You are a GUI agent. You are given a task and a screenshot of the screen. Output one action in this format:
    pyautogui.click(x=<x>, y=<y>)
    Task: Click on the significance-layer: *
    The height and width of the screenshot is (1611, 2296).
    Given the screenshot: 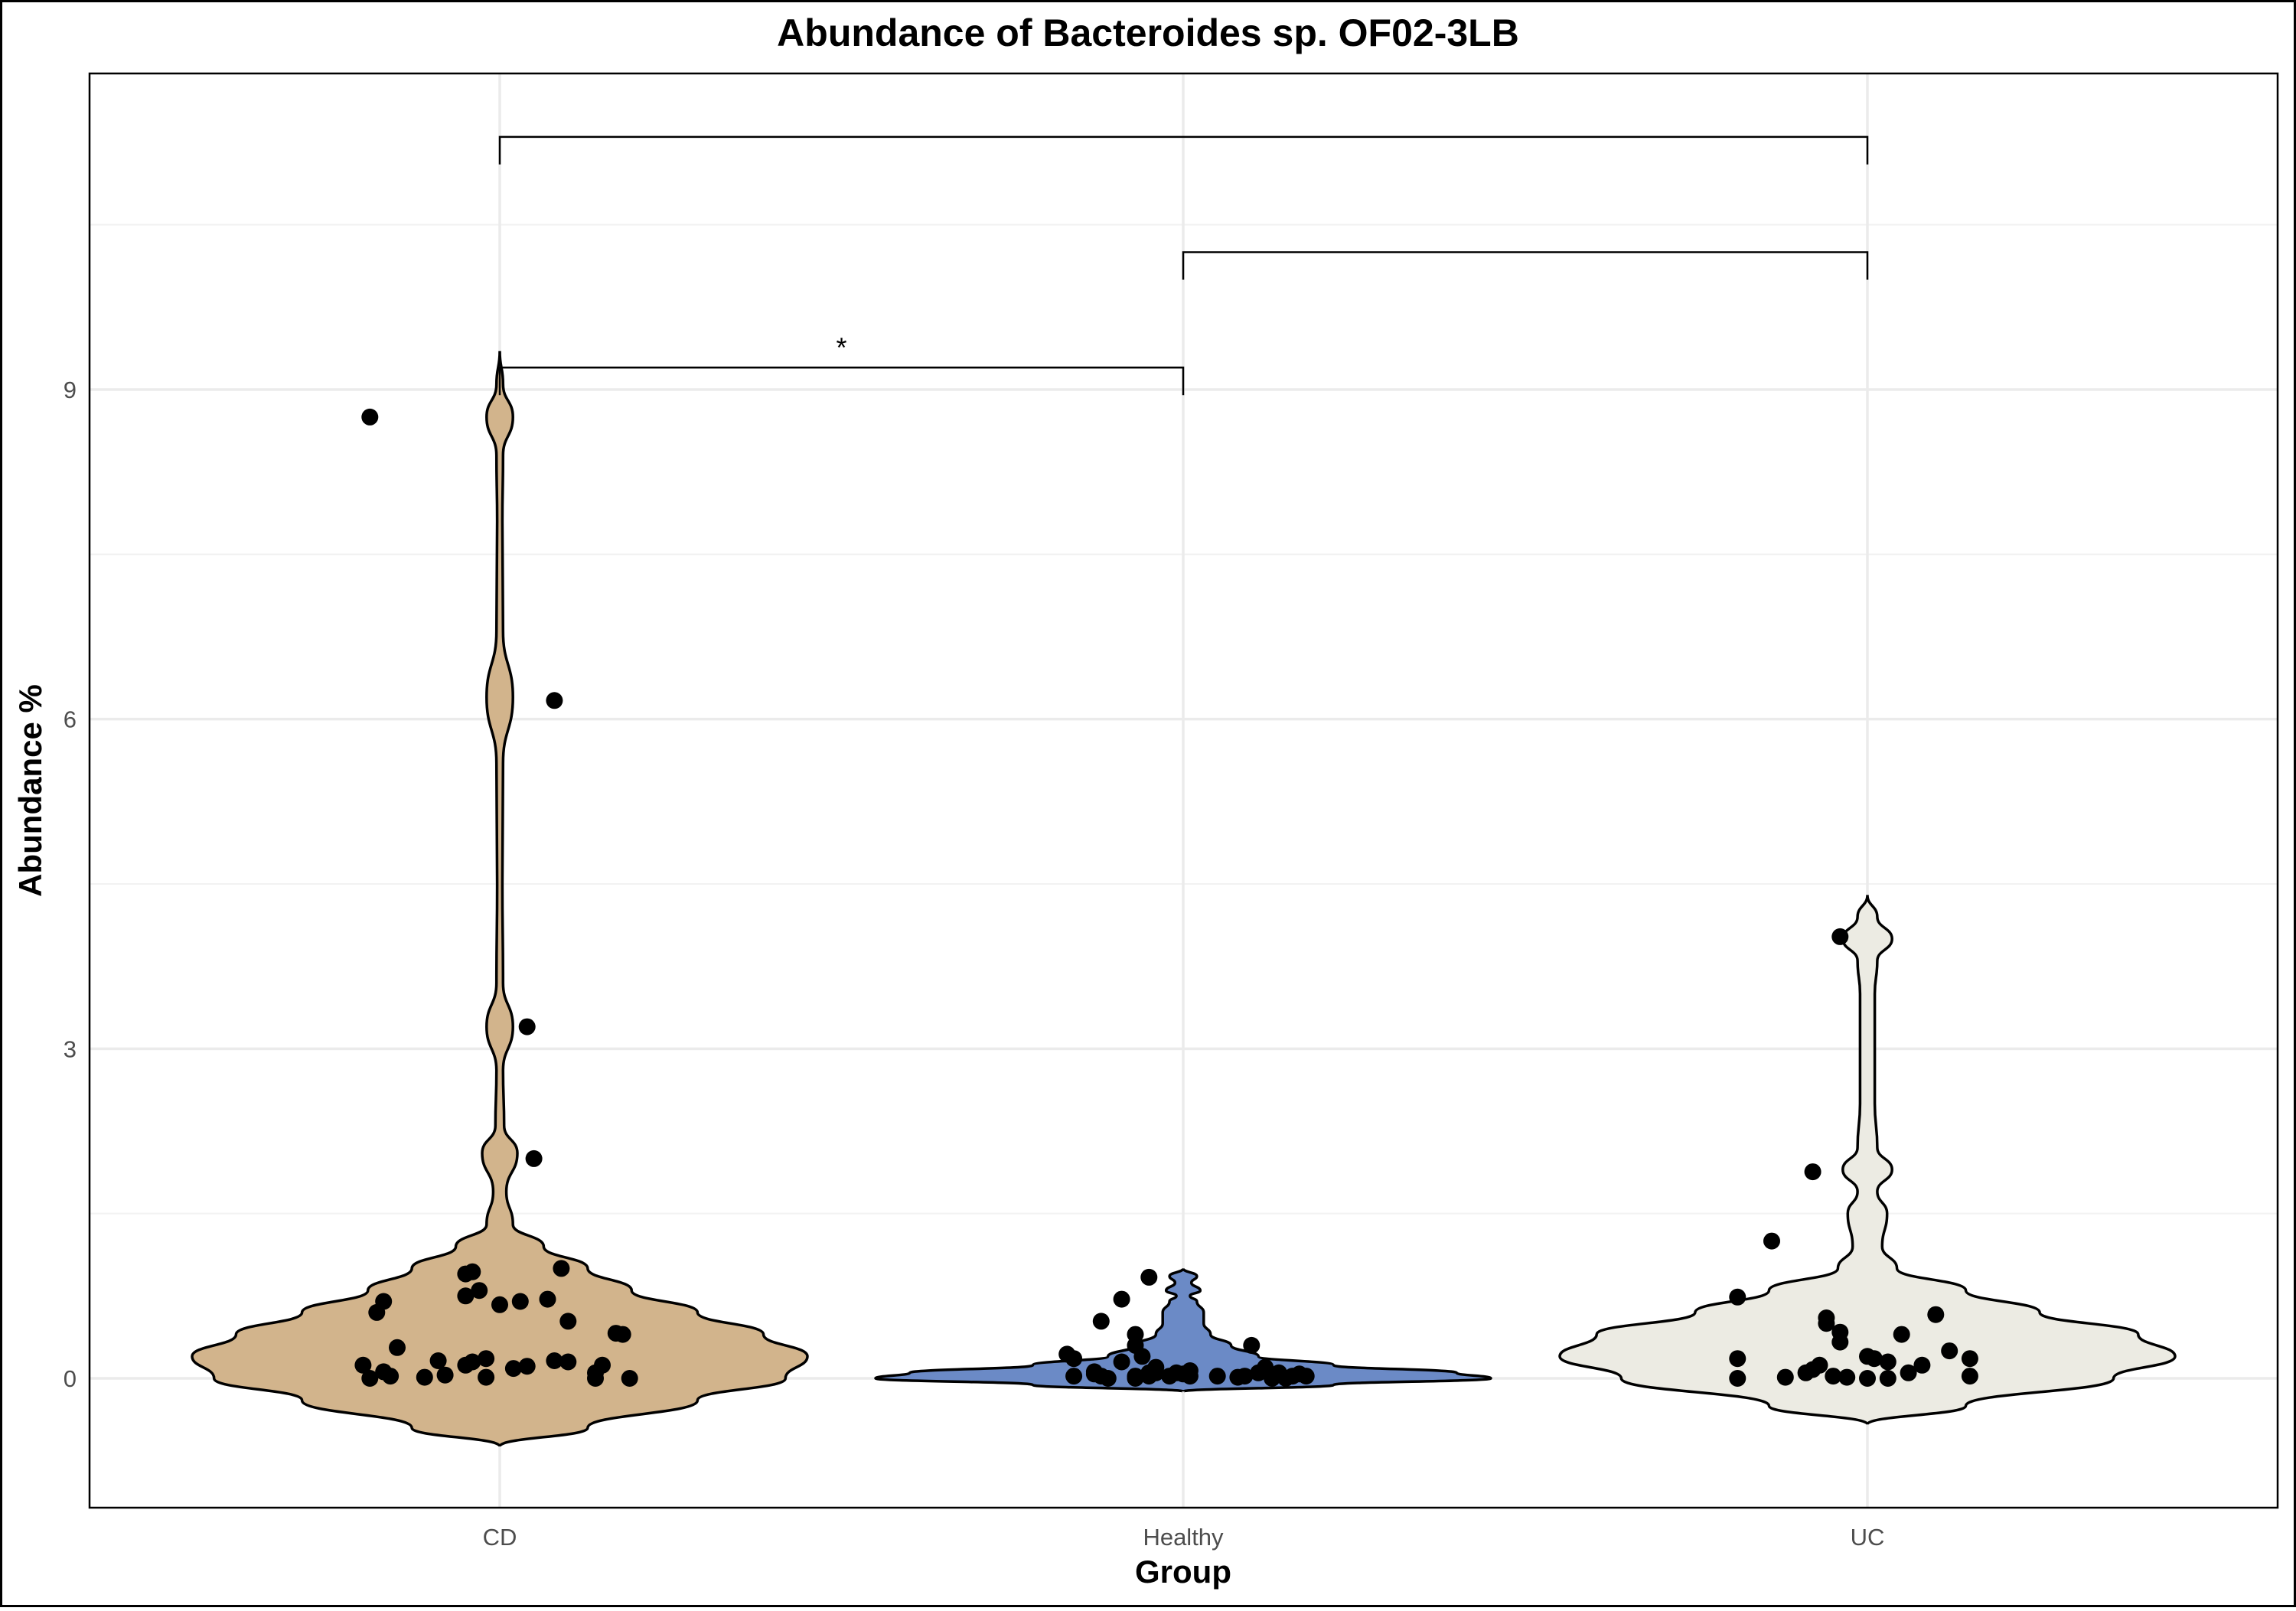 What is the action you would take?
    pyautogui.click(x=1183, y=265)
    